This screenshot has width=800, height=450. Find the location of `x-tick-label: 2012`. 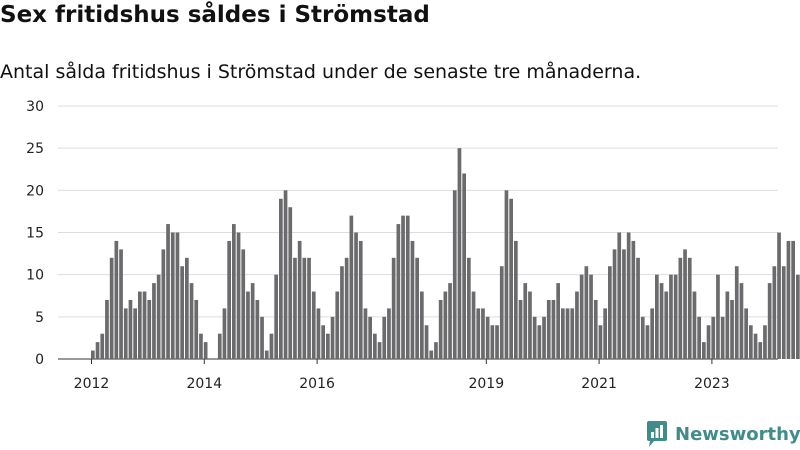

x-tick-label: 2012 is located at coordinates (92, 384).